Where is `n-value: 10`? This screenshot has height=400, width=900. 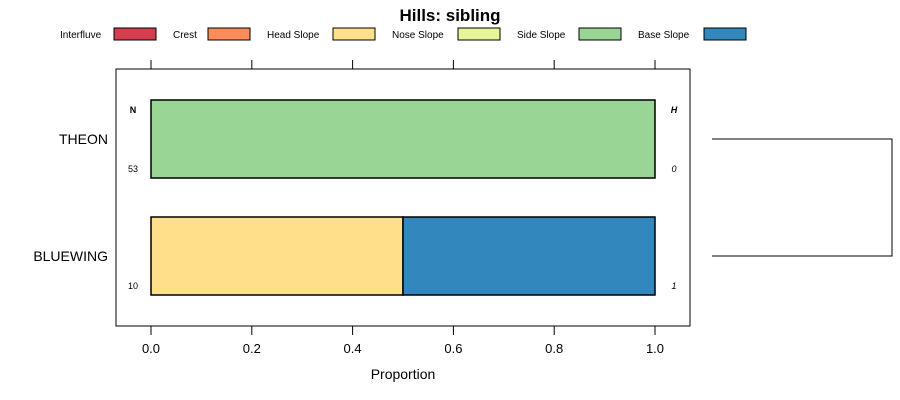
n-value: 10 is located at coordinates (133, 286).